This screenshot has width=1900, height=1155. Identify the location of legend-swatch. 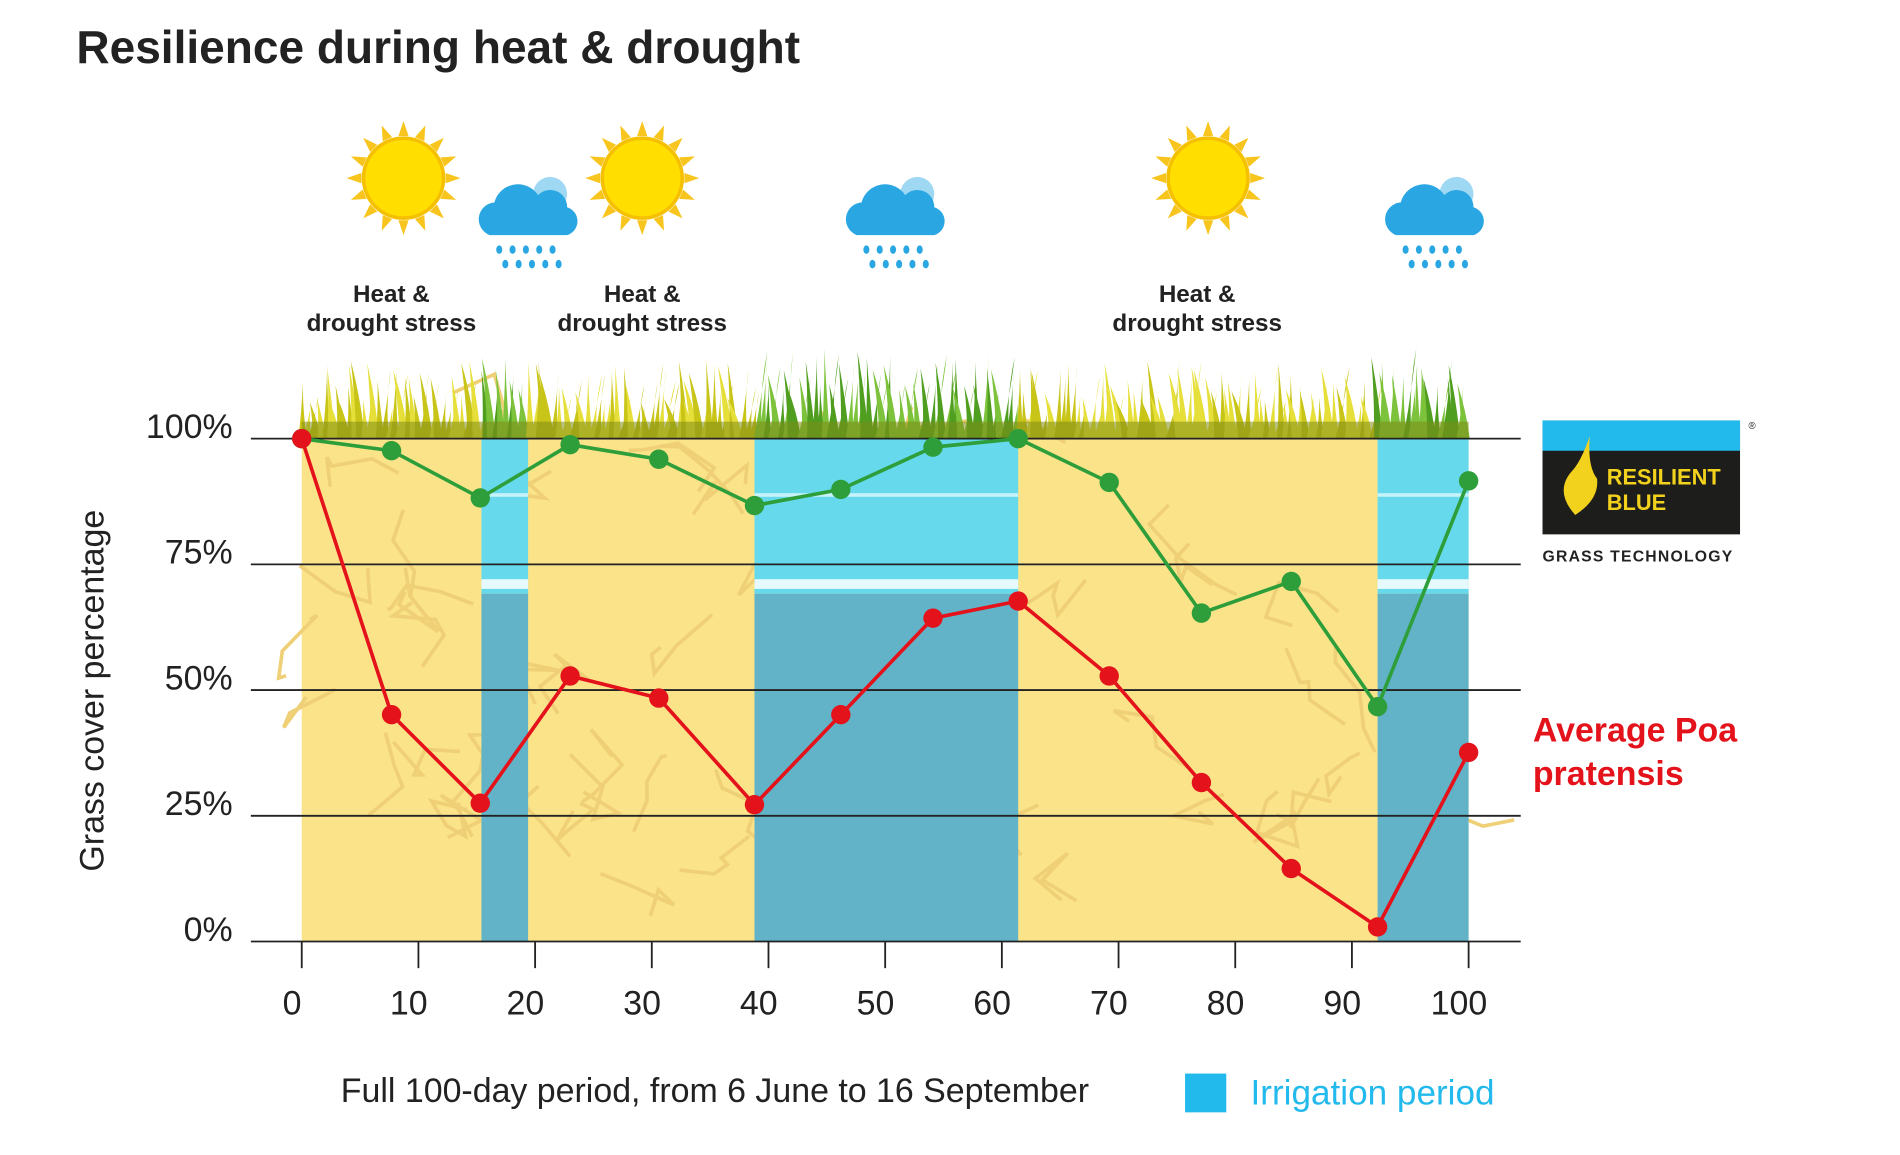
(1206, 1093).